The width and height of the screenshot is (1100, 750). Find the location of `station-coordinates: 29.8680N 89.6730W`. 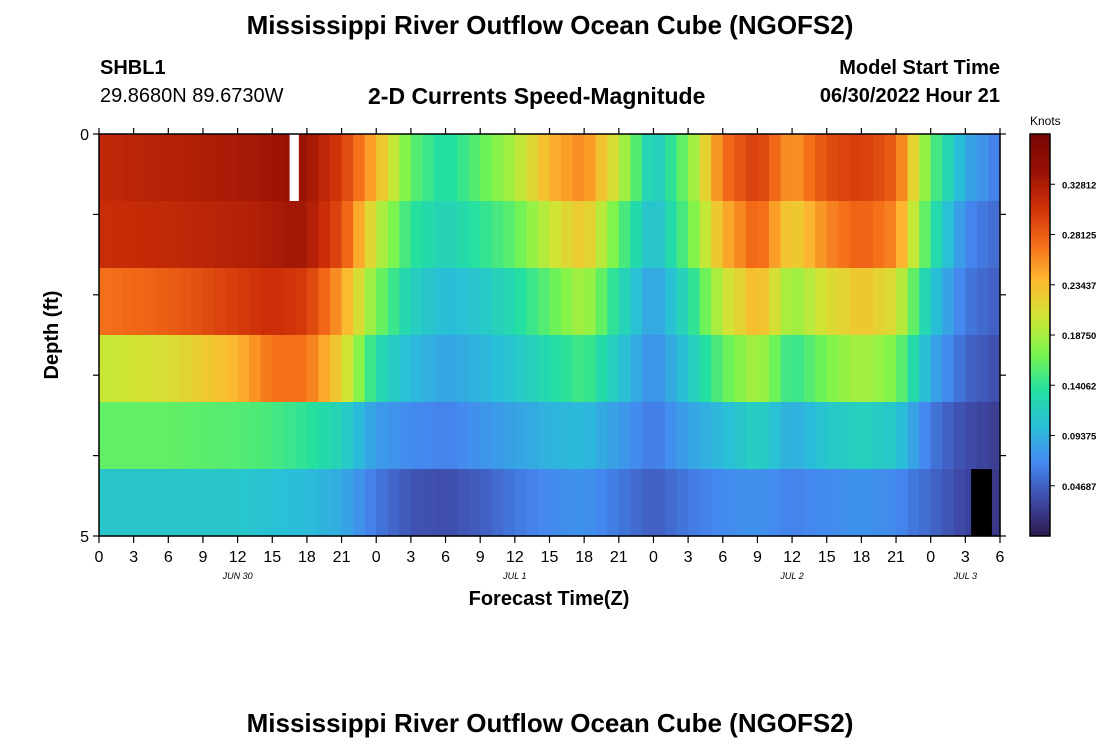

station-coordinates: 29.8680N 89.6730W is located at coordinates (192, 96).